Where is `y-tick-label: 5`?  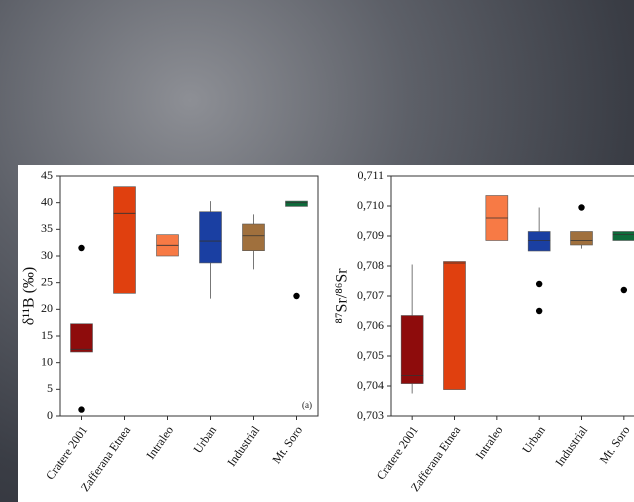 y-tick-label: 5 is located at coordinates (50, 388).